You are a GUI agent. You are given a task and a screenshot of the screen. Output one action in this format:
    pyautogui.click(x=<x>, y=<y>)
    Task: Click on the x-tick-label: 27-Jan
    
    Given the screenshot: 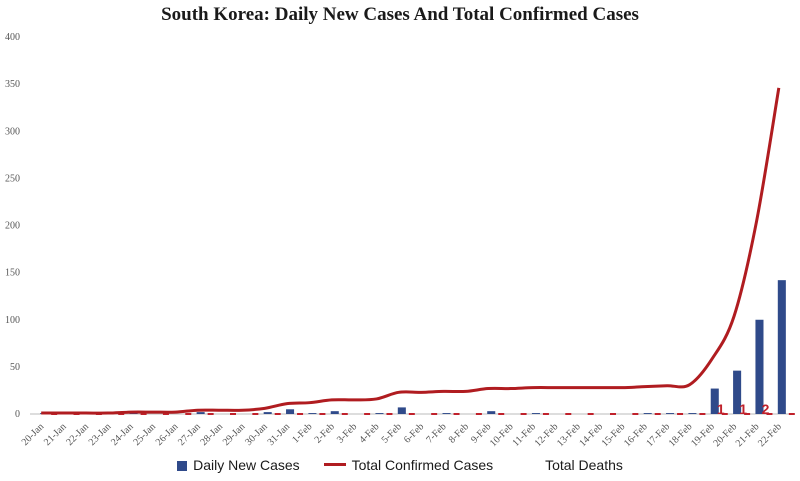 What is the action you would take?
    pyautogui.click(x=189, y=434)
    